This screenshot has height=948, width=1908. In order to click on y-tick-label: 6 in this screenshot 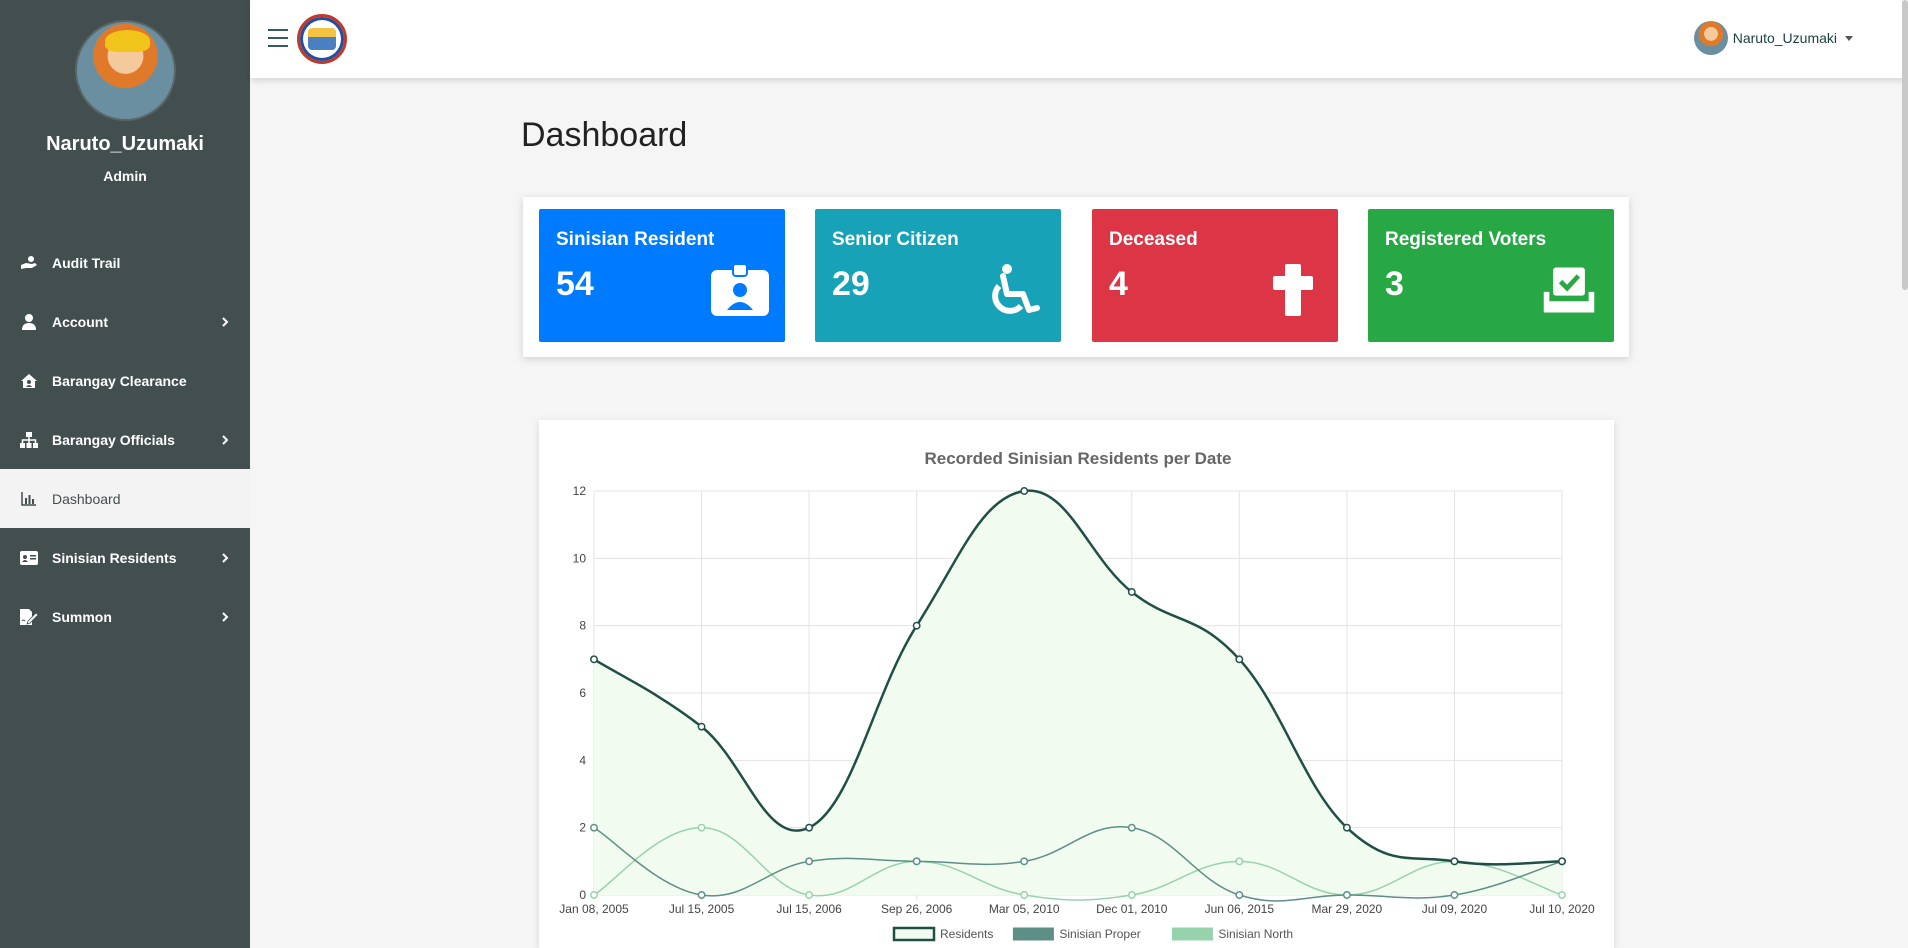, I will do `click(582, 693)`.